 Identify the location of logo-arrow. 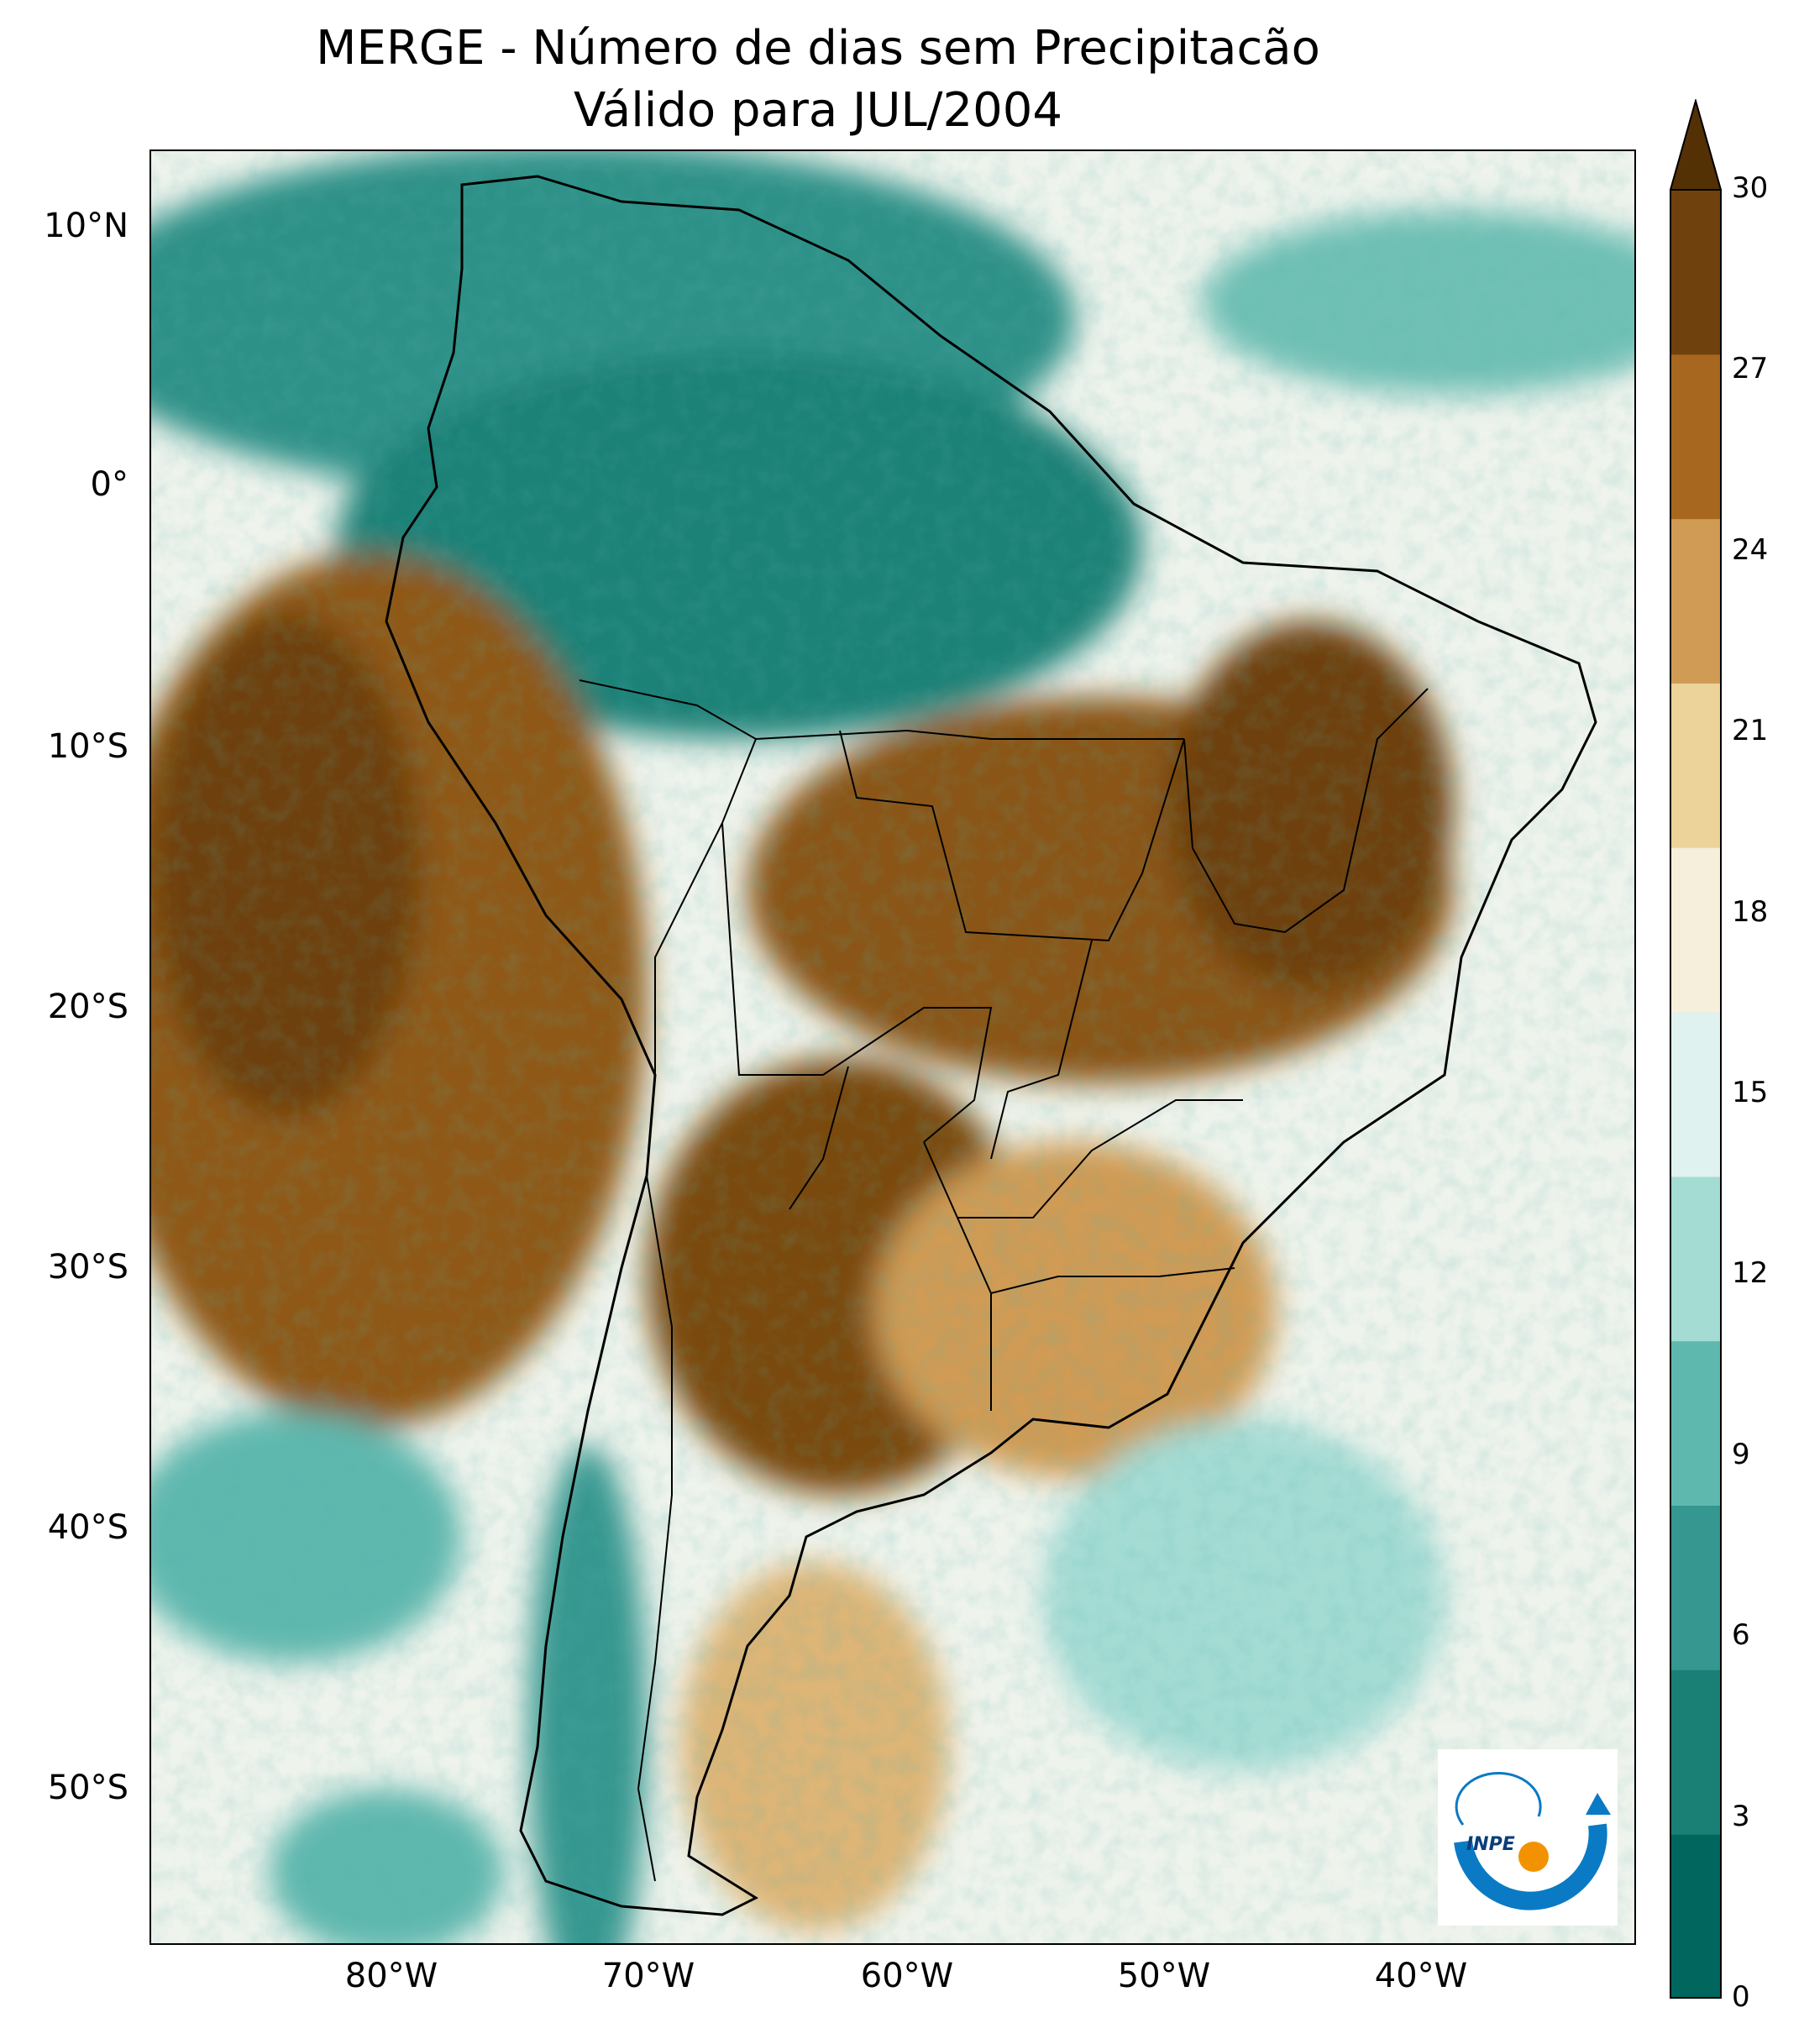
(1598, 1804).